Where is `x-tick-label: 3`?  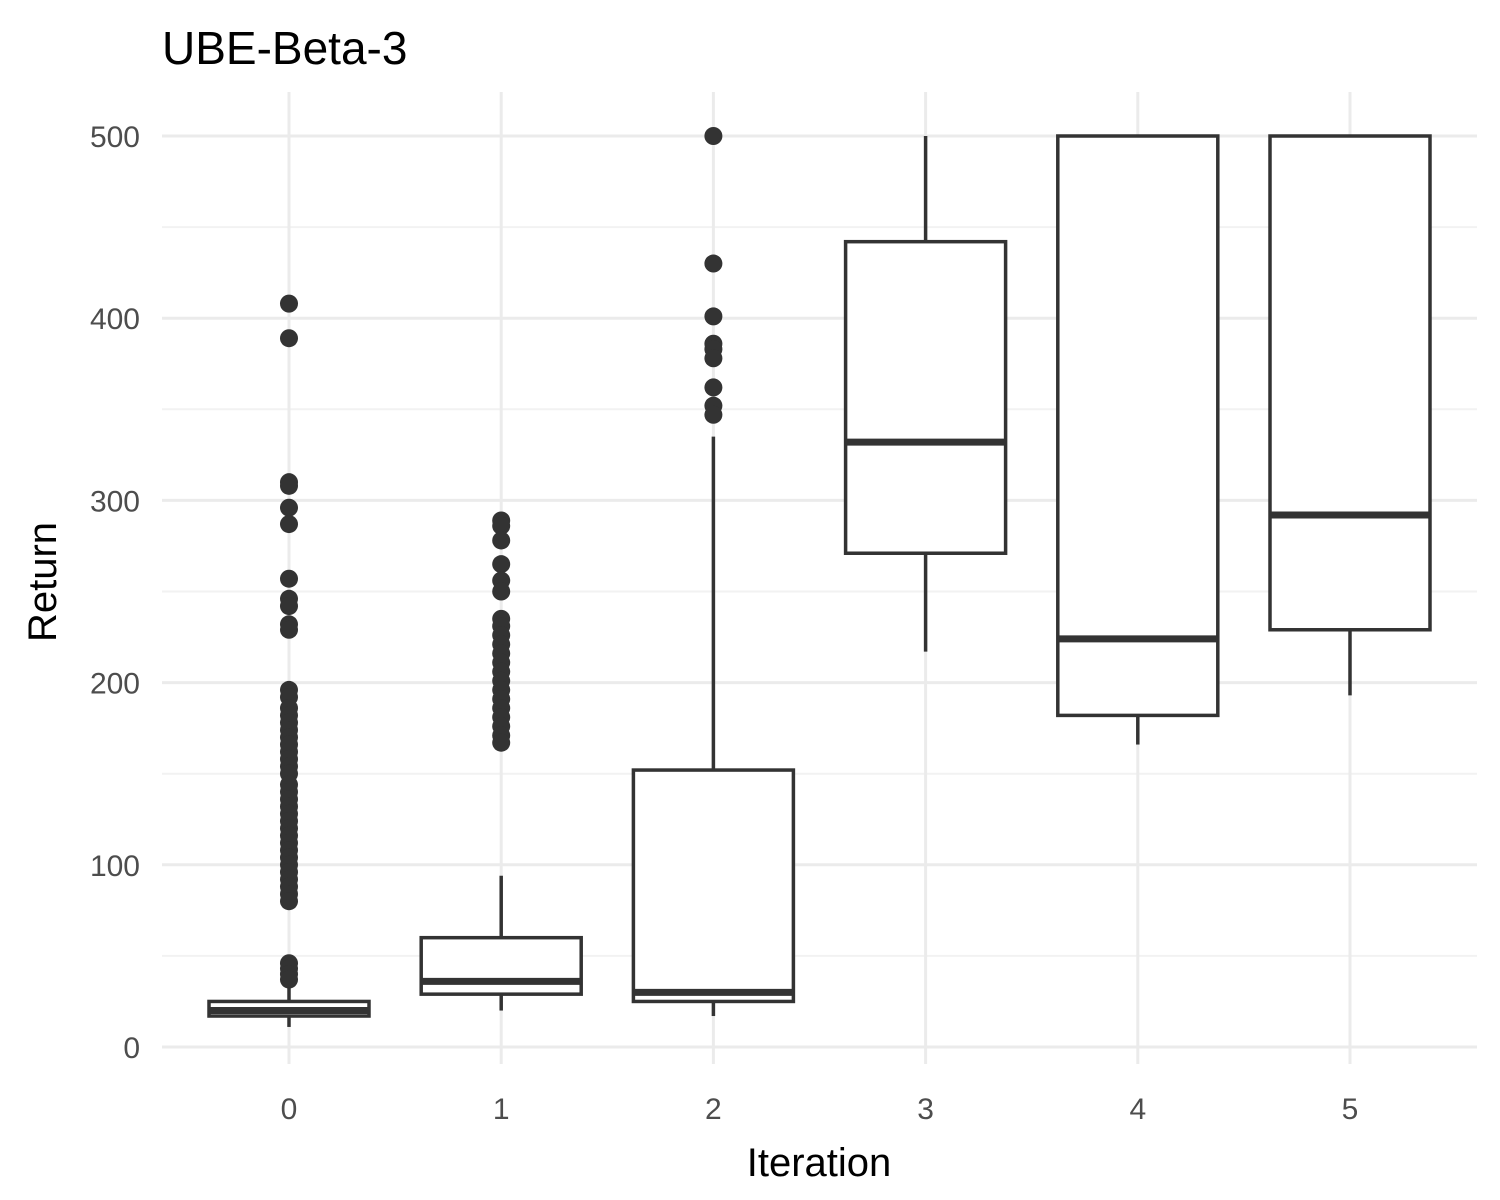 x-tick-label: 3 is located at coordinates (925, 1109).